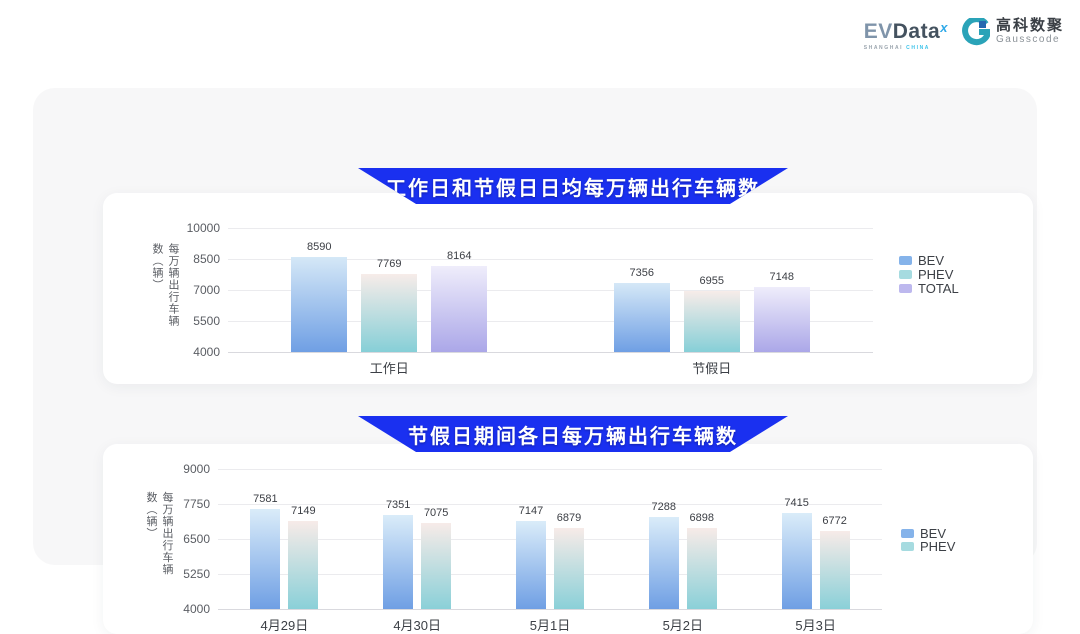 The height and width of the screenshot is (634, 1080). I want to click on evdata-logo-data: Data, so click(916, 31).